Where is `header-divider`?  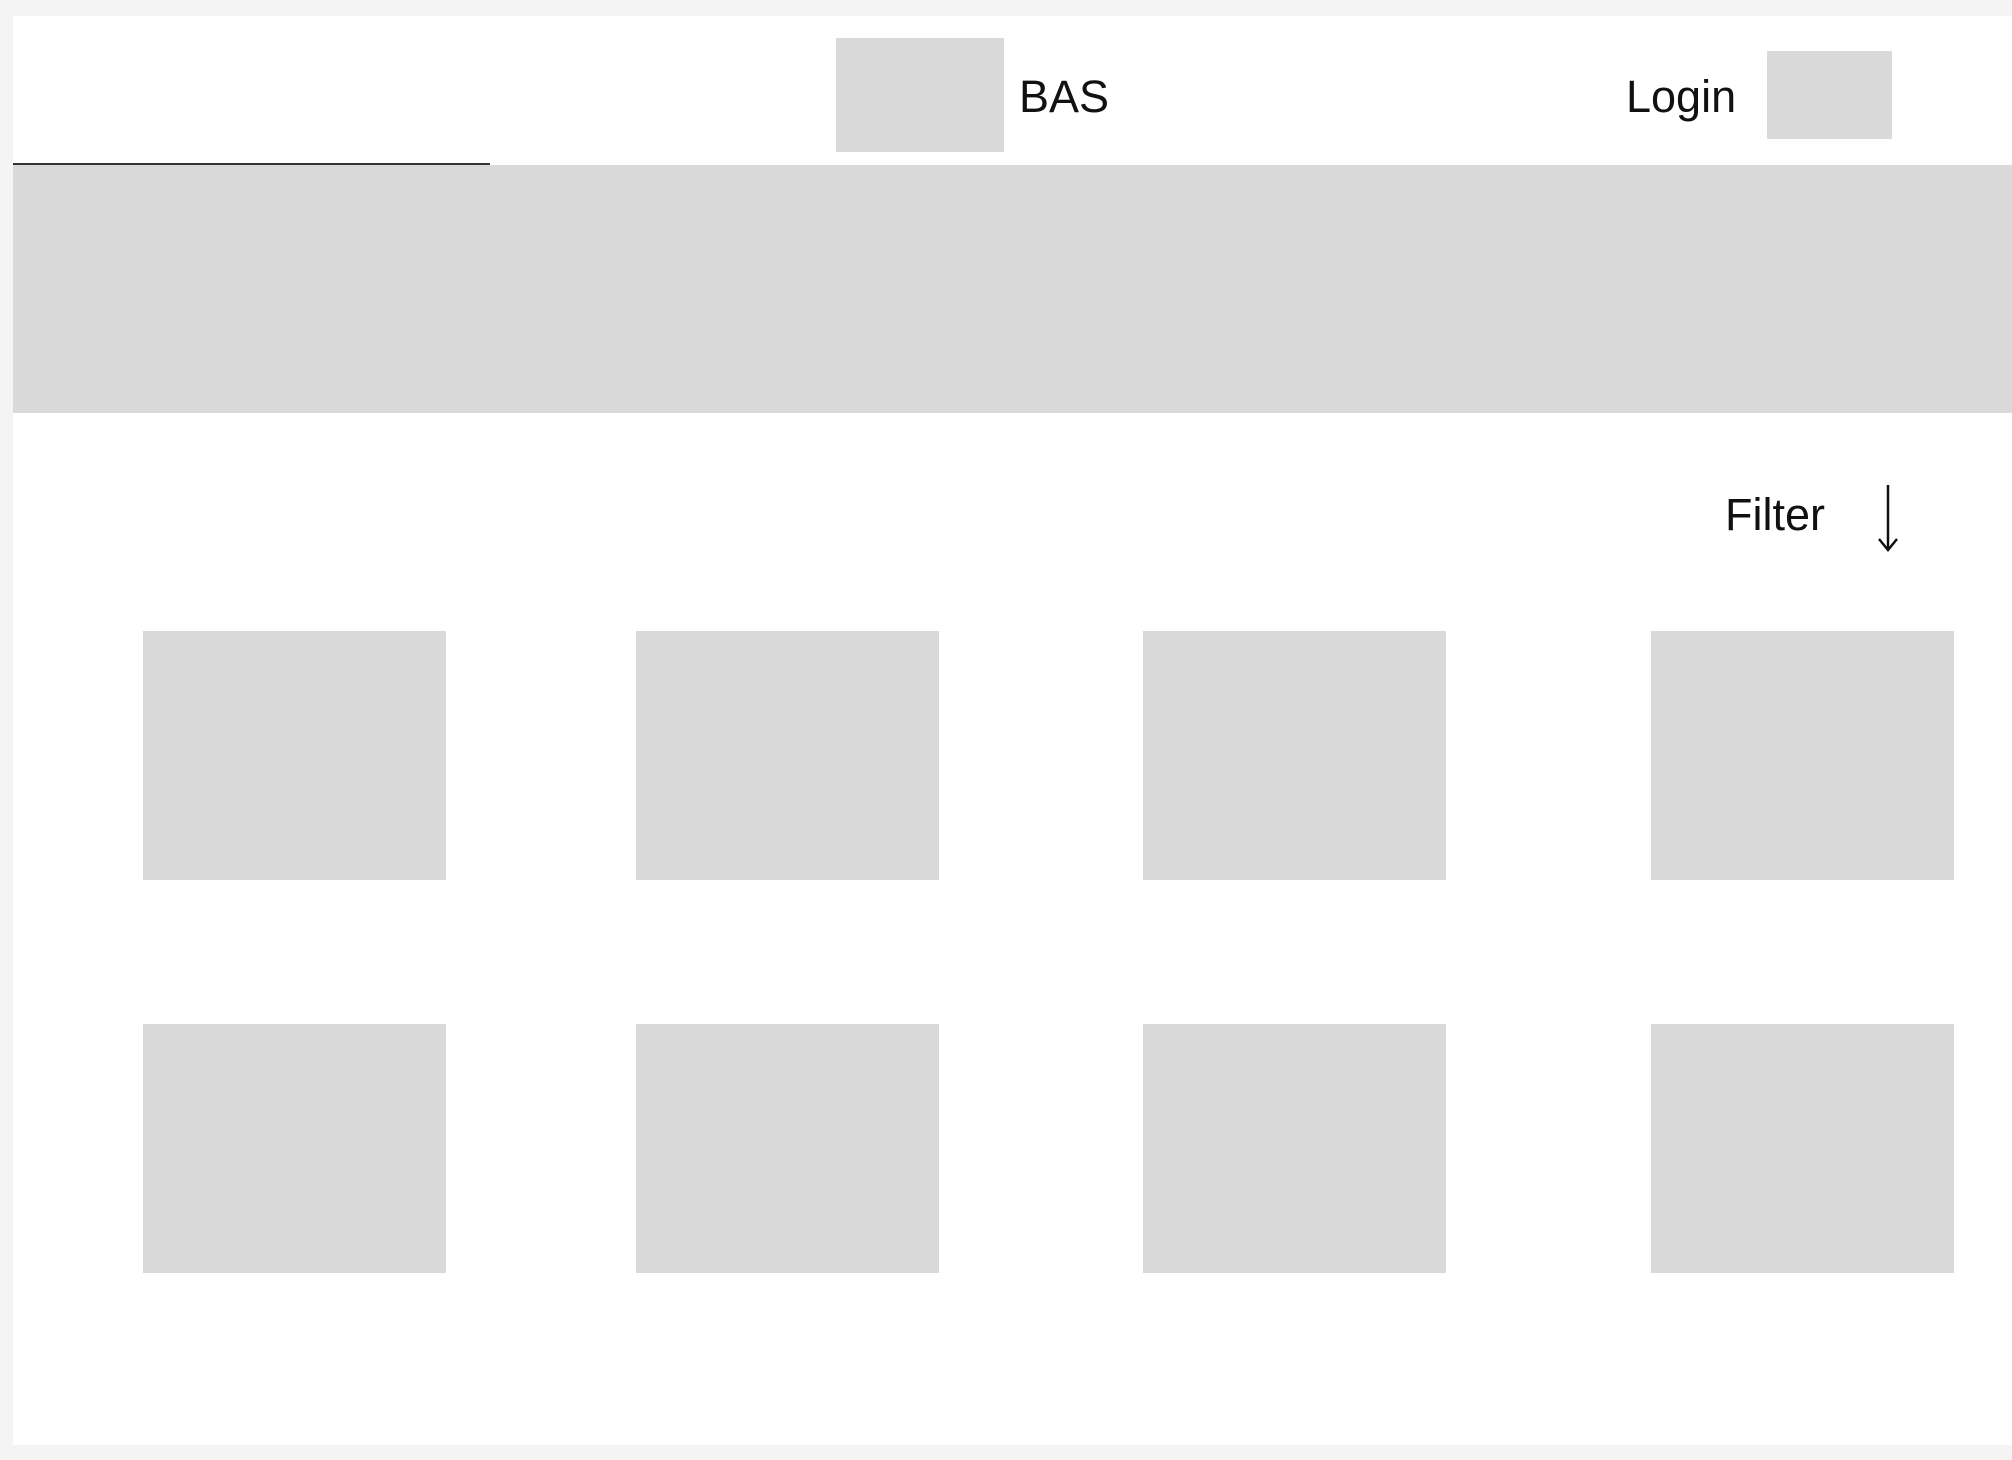
header-divider is located at coordinates (251, 164).